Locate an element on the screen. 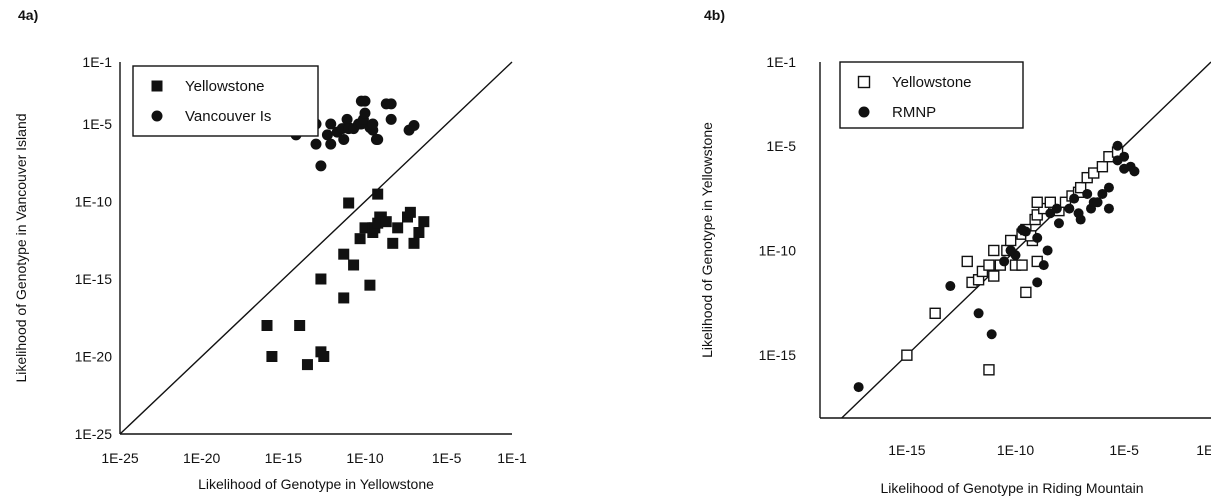 This screenshot has width=1211, height=503. y-tick-label: 1E-15 is located at coordinates (94, 279).